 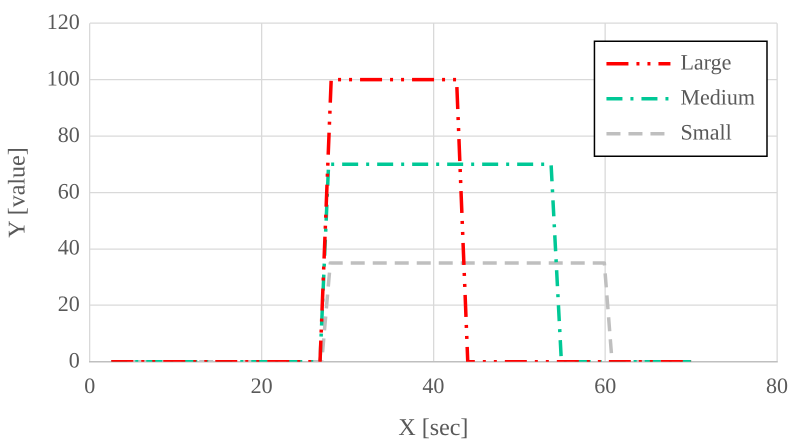 What do you see at coordinates (69, 134) in the screenshot?
I see `y-tick-label: 80` at bounding box center [69, 134].